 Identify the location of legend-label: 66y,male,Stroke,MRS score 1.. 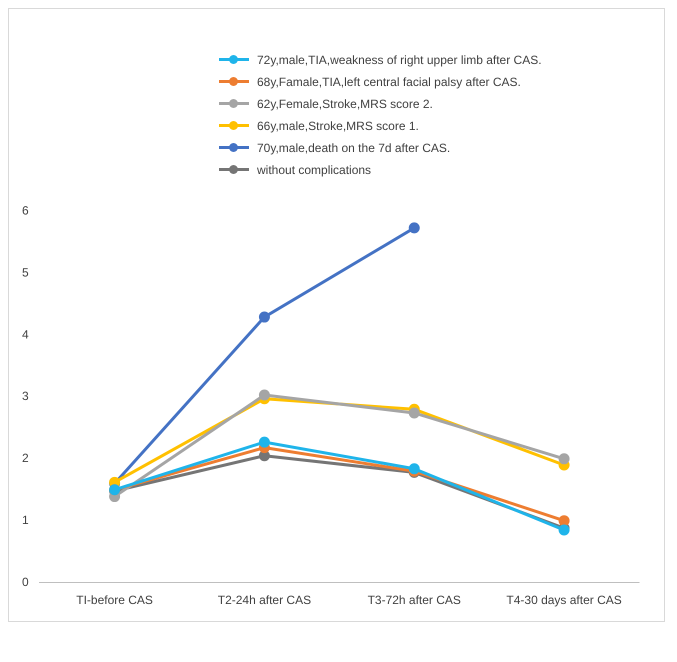
(338, 126).